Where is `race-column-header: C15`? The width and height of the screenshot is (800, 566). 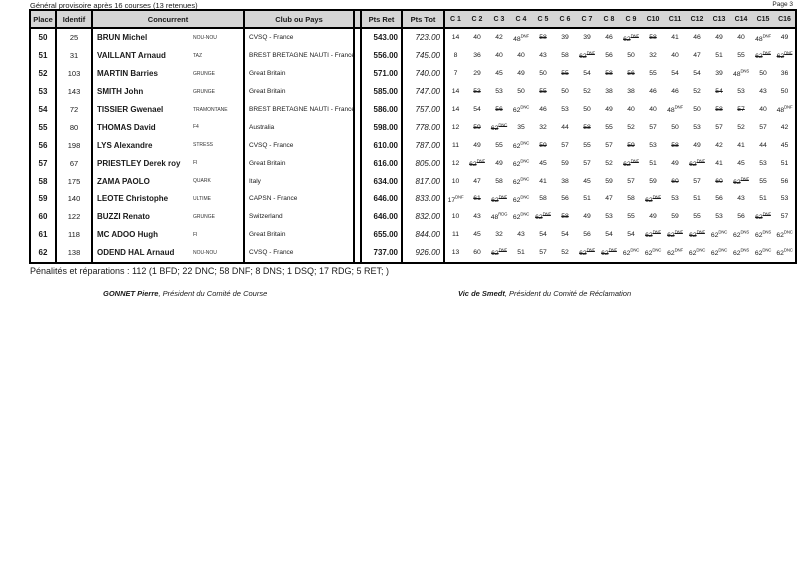 race-column-header: C15 is located at coordinates (763, 19).